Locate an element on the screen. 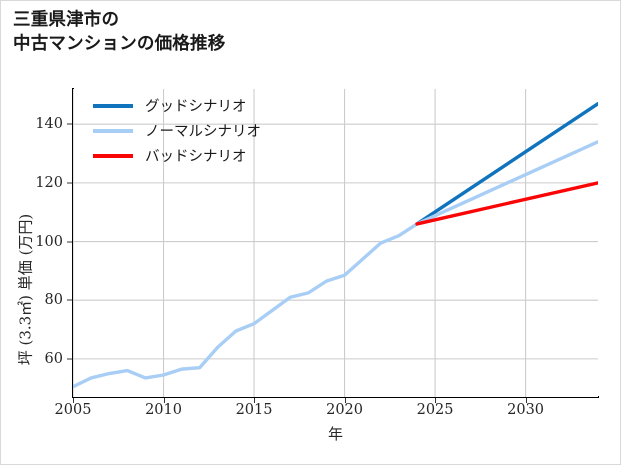  y-tick-label: 100 is located at coordinates (49, 241).